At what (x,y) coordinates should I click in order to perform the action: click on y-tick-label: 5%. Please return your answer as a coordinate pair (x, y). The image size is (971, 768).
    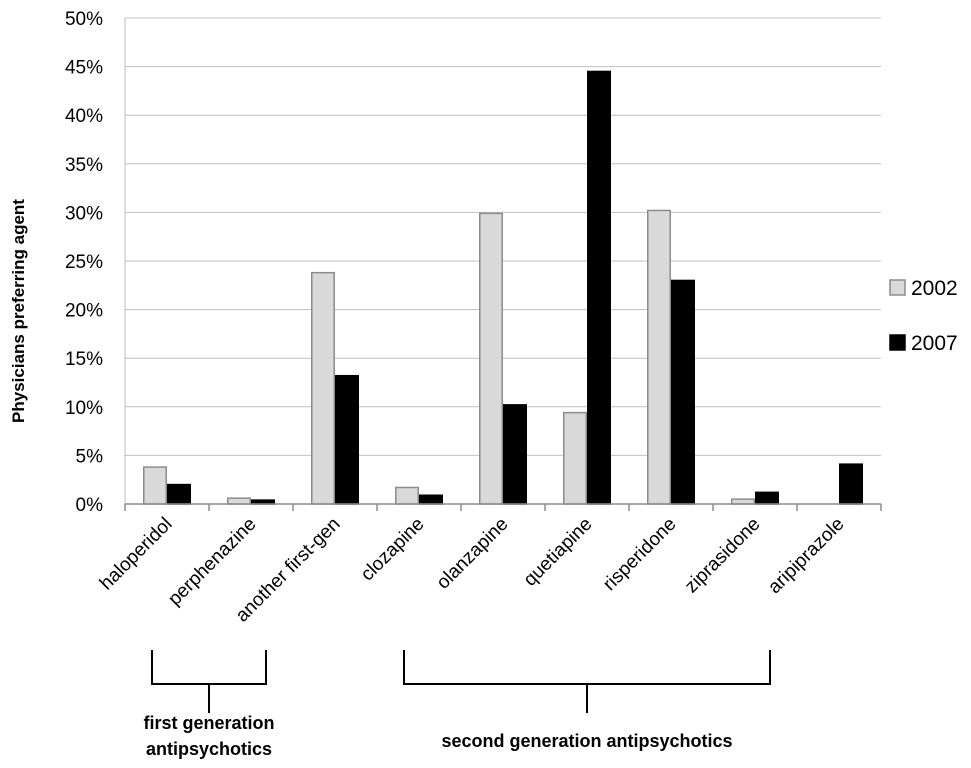
    Looking at the image, I should click on (90, 456).